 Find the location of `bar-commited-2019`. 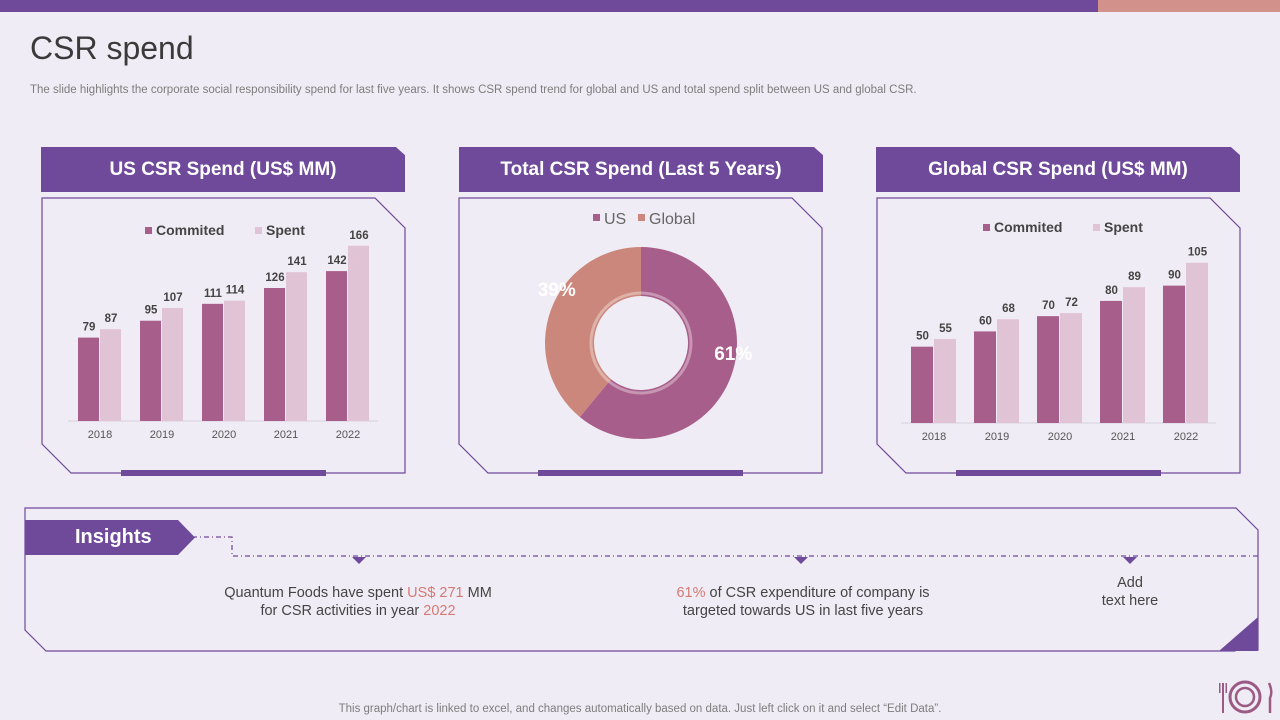

bar-commited-2019 is located at coordinates (985, 377).